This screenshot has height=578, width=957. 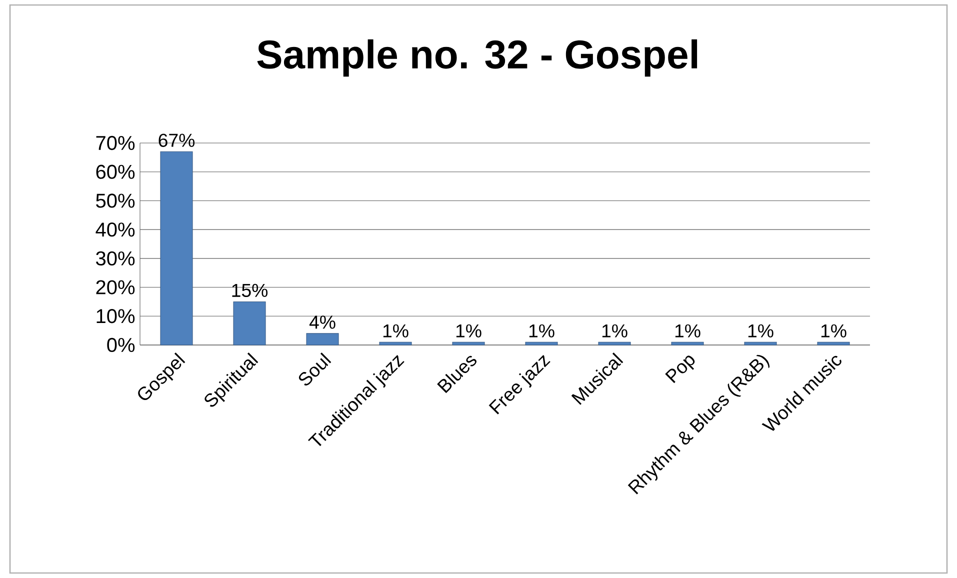 What do you see at coordinates (250, 291) in the screenshot?
I see `data-label: 15%` at bounding box center [250, 291].